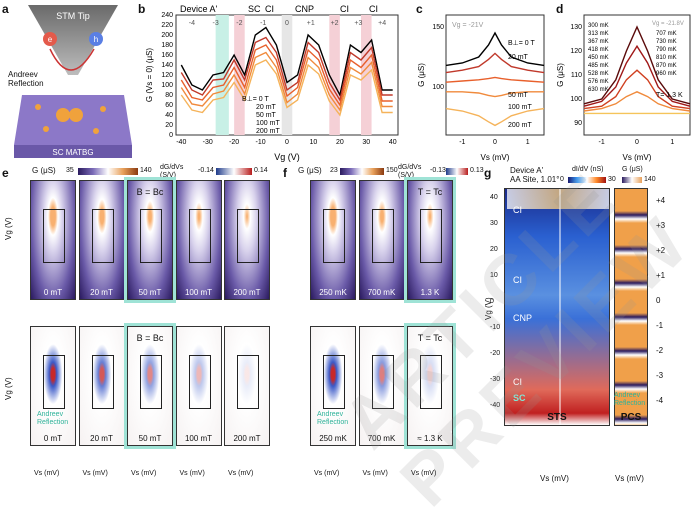 The width and height of the screenshot is (694, 522). What do you see at coordinates (167, 55) in the screenshot?
I see `tick-label: 160` at bounding box center [167, 55].